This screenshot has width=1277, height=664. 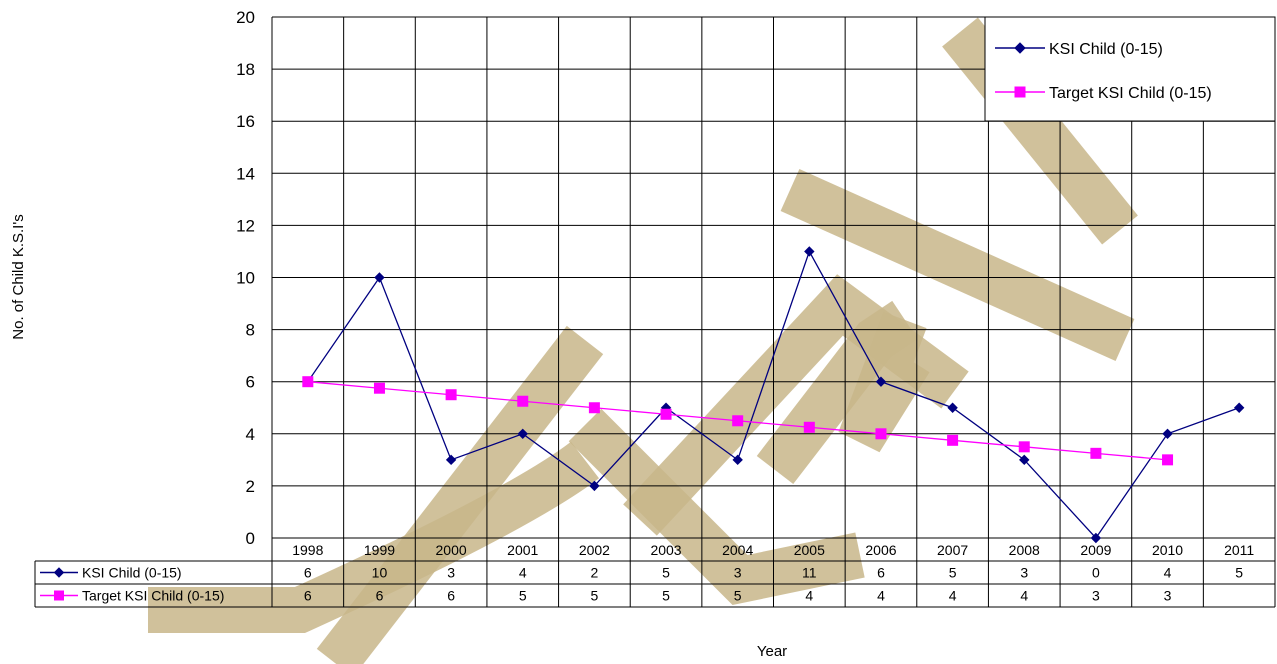 What do you see at coordinates (379, 550) in the screenshot?
I see `x-tick-label: 1999` at bounding box center [379, 550].